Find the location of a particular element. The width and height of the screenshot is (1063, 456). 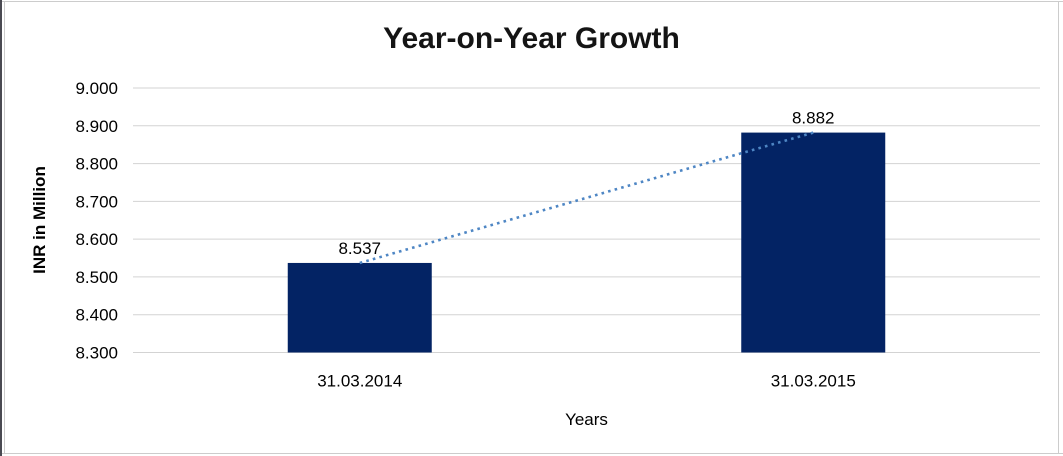

x-tick-label: 31.03.2015 is located at coordinates (813, 381).